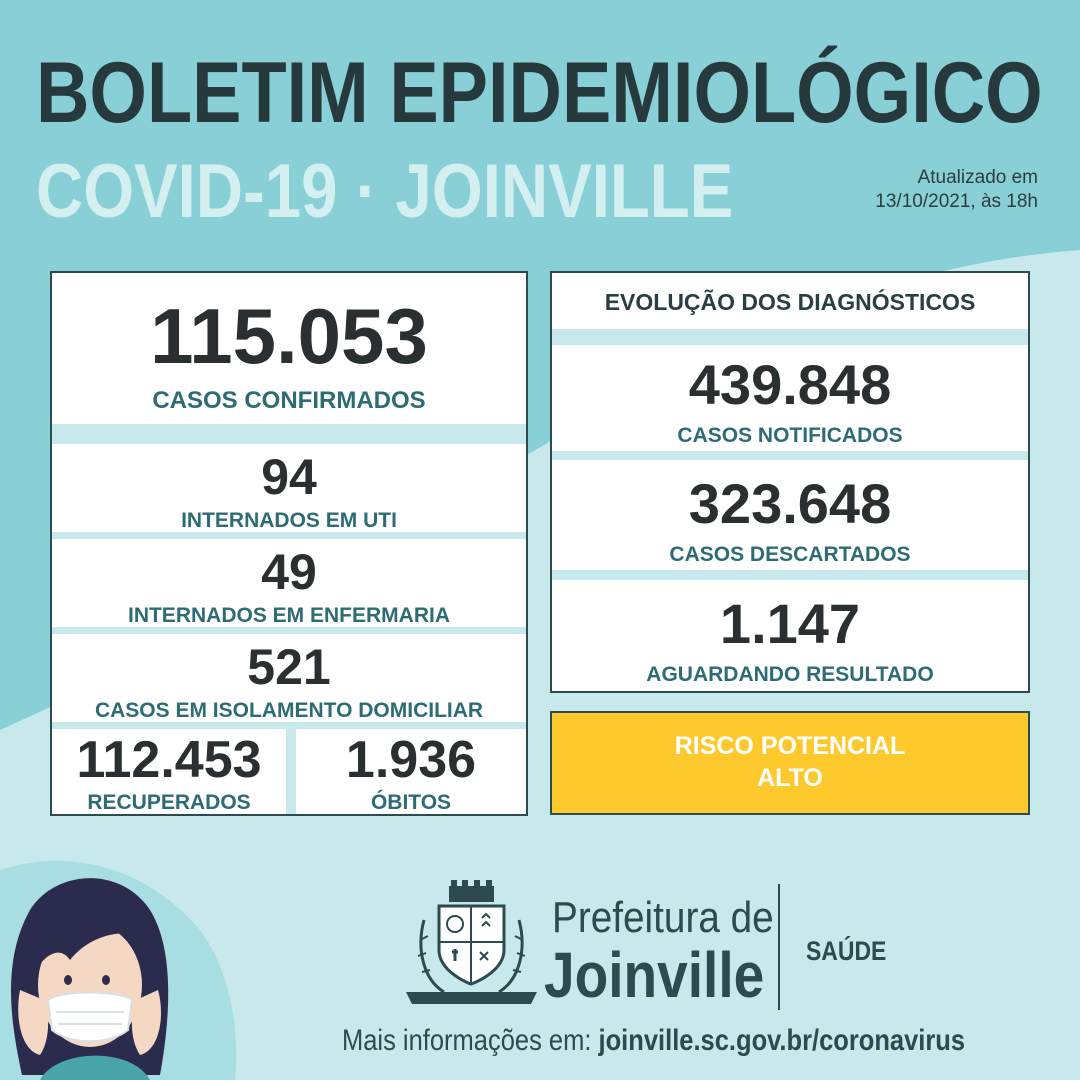  I want to click on diagnostics-heading: EVOLUÇÃO DOS DIAGNÓSTICOS, so click(790, 302).